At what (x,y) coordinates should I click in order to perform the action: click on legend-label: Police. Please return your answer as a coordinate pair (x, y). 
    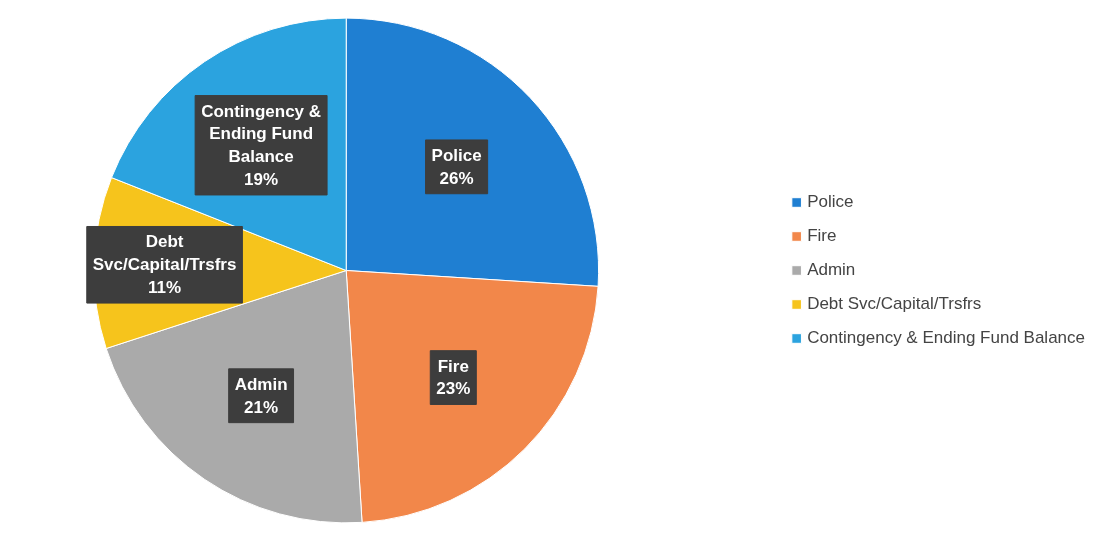
    Looking at the image, I should click on (830, 202).